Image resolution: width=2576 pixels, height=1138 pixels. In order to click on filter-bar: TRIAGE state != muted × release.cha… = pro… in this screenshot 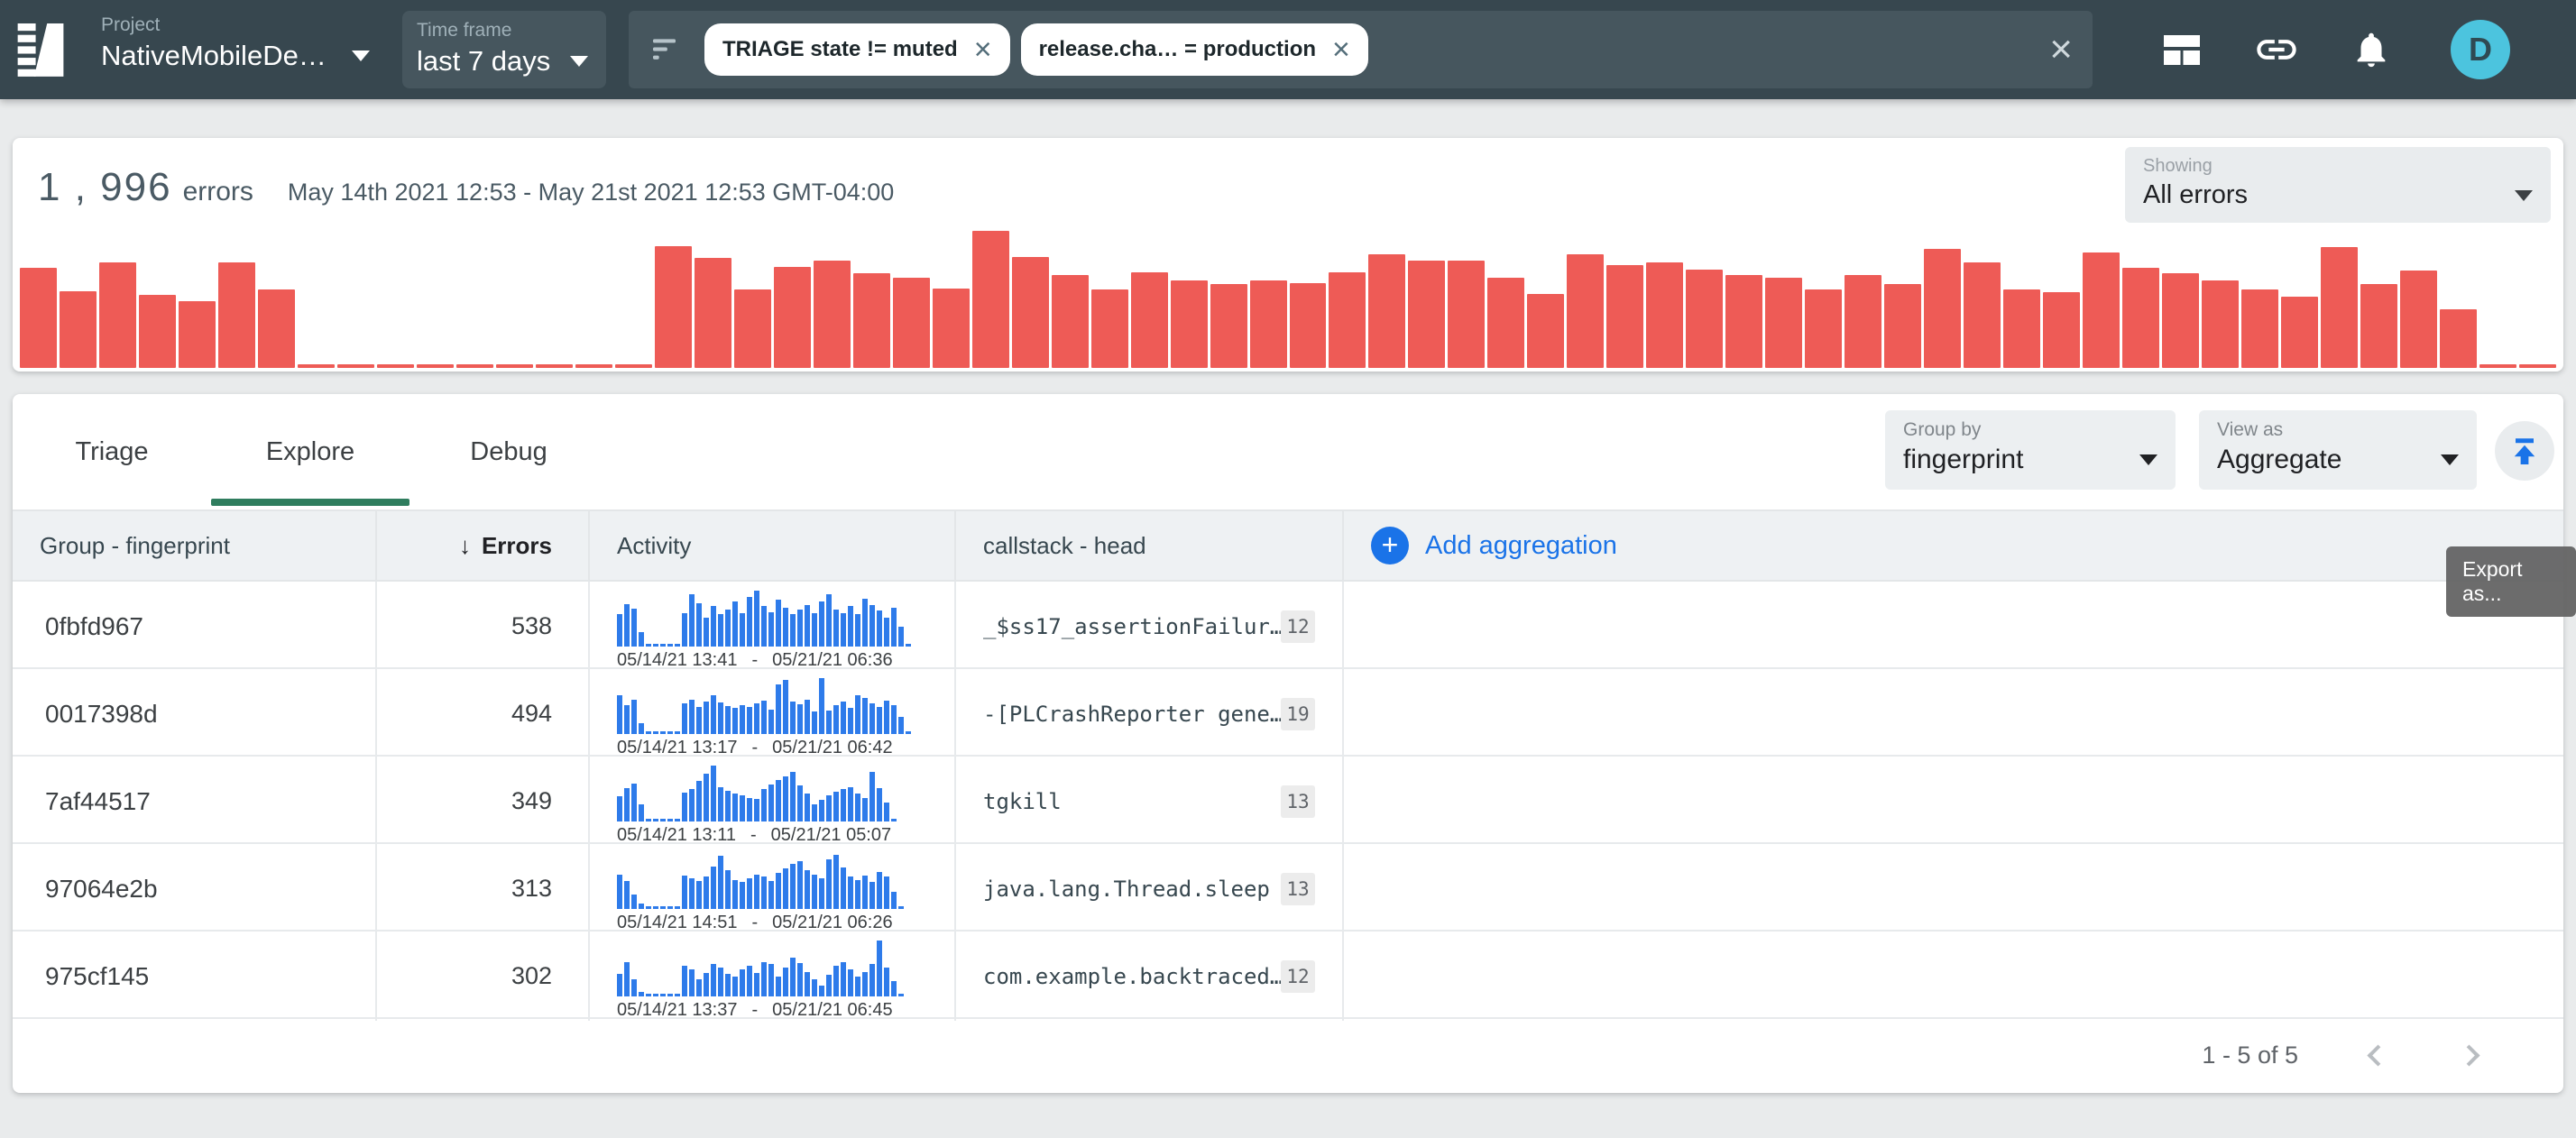, I will do `click(1361, 50)`.